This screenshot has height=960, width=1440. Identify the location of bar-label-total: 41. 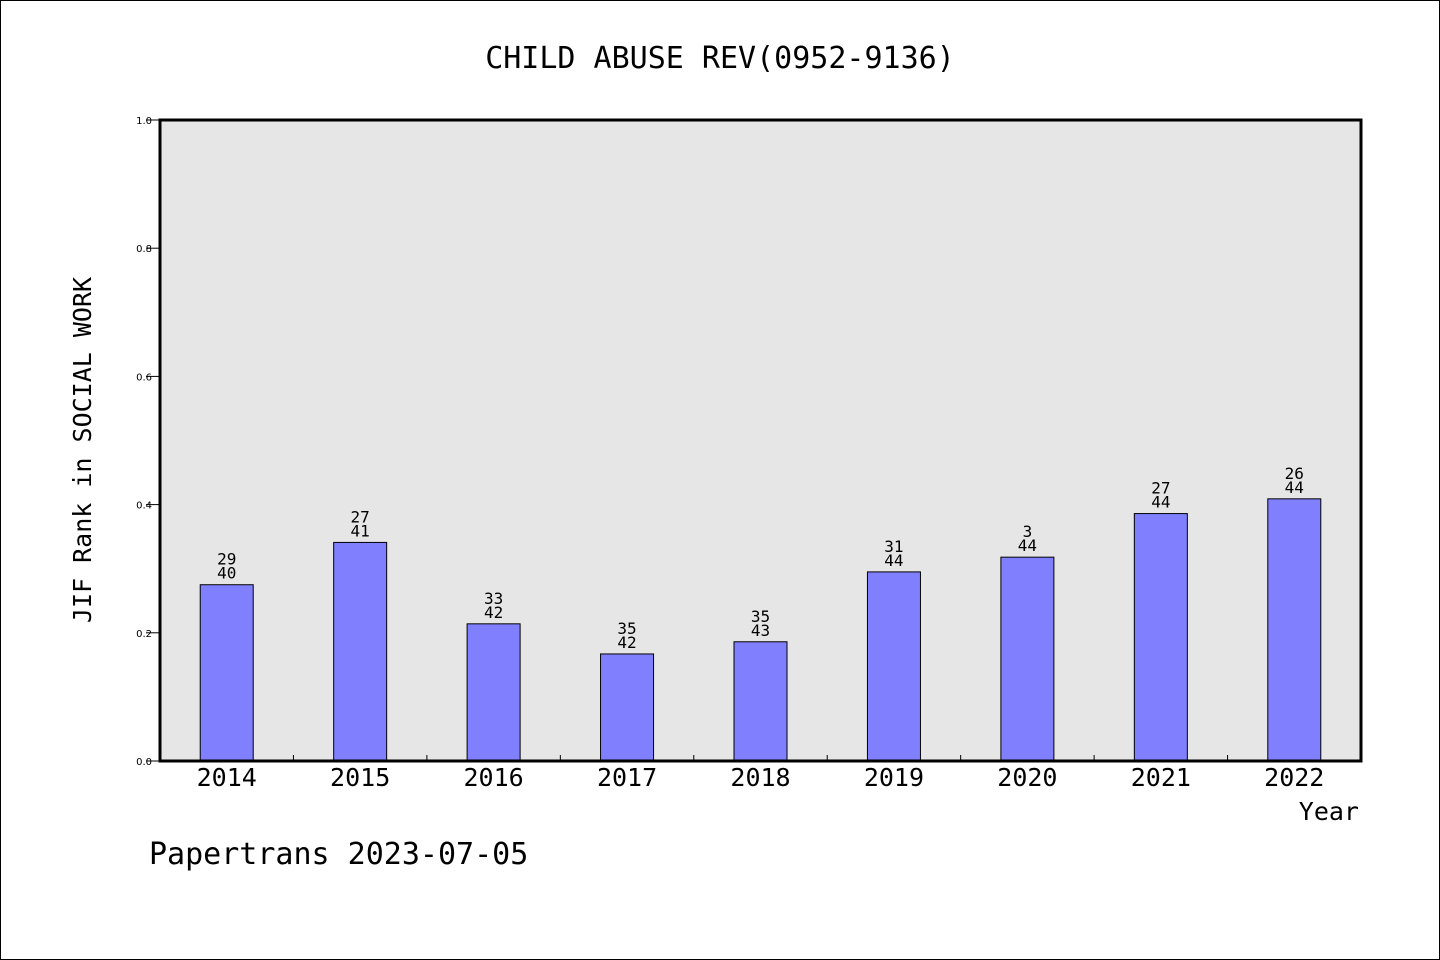
(360, 530).